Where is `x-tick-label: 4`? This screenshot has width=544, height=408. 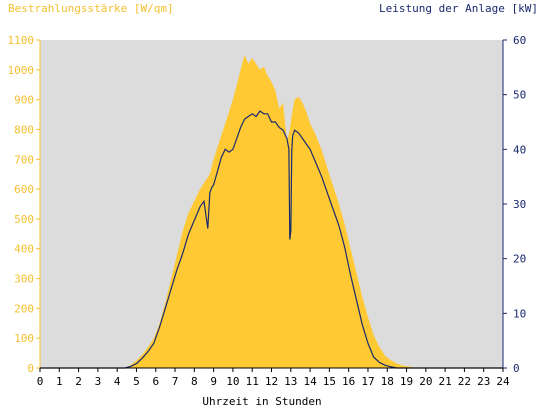
x-tick-label: 4 is located at coordinates (117, 381).